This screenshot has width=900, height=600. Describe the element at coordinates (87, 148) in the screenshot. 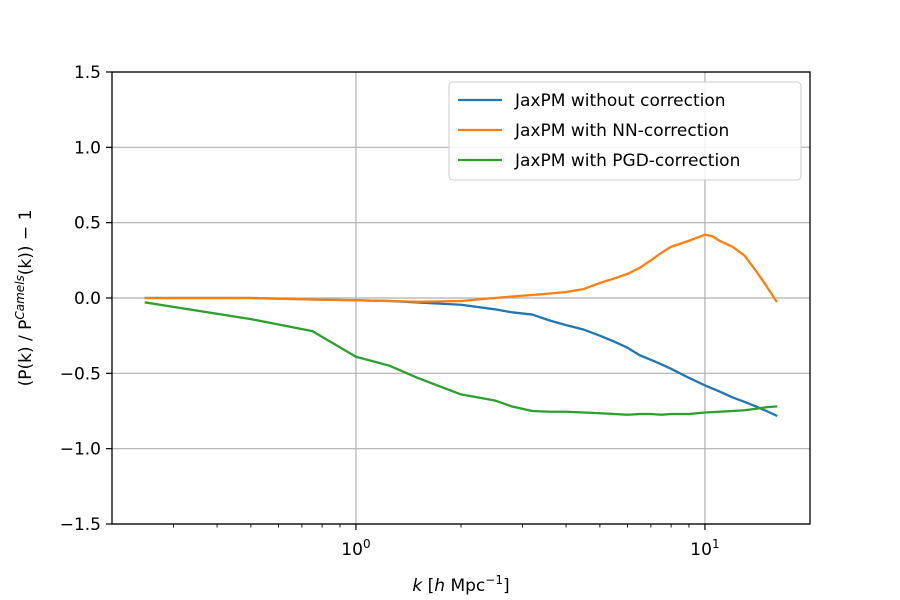

I see `y-tick-label: 1.0` at that location.